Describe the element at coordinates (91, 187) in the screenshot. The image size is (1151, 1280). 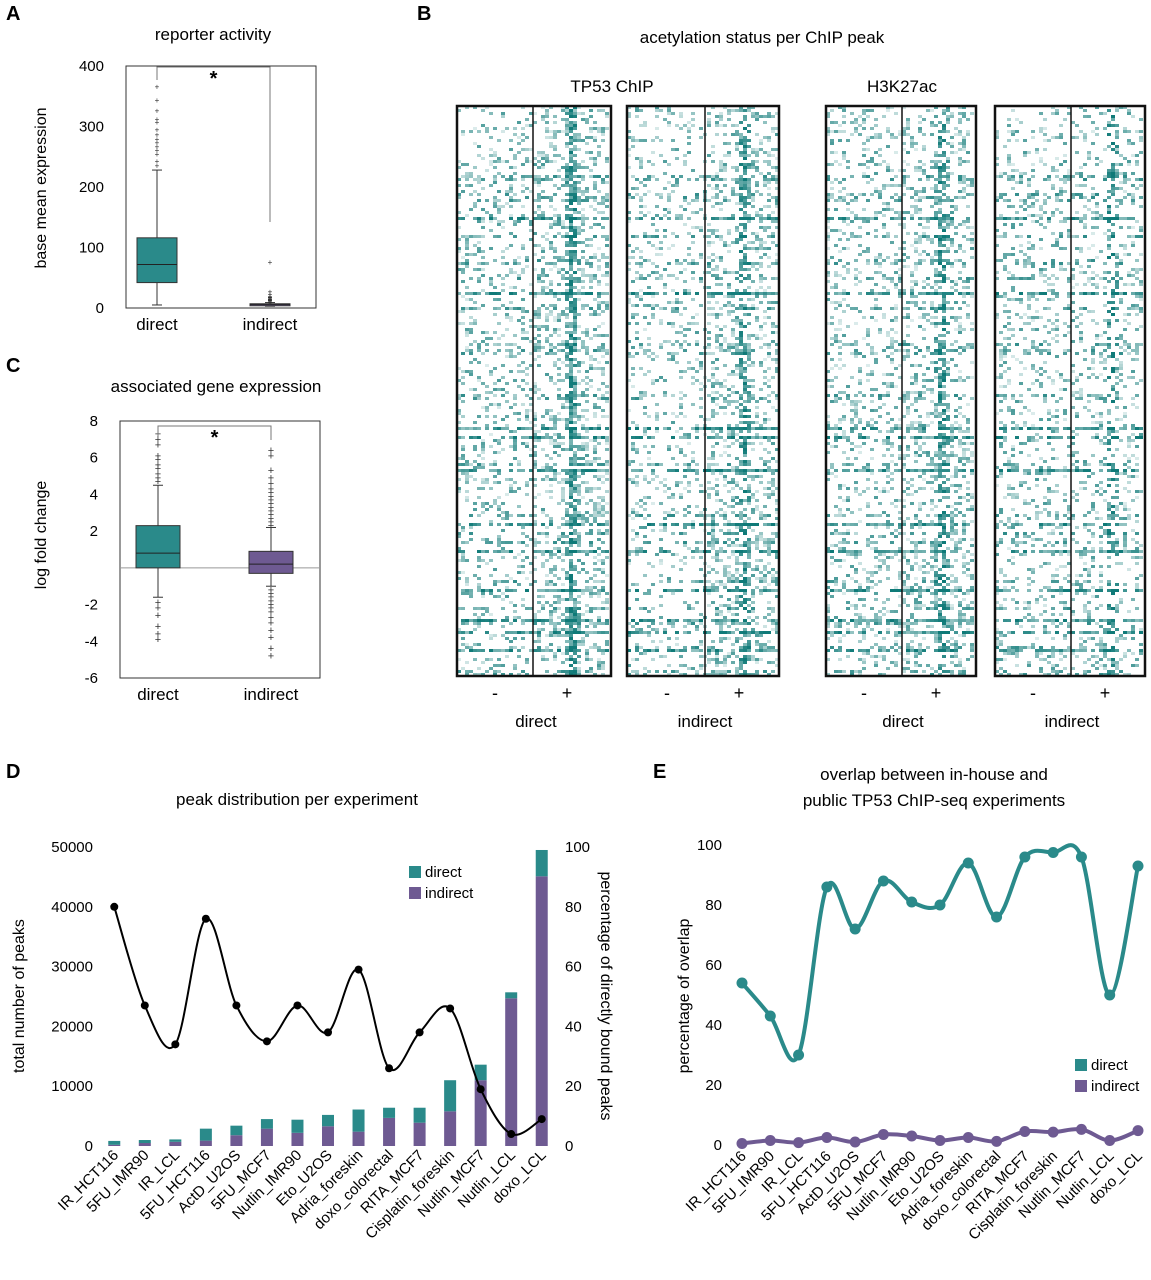
I see `y-tick-label: 200` at that location.